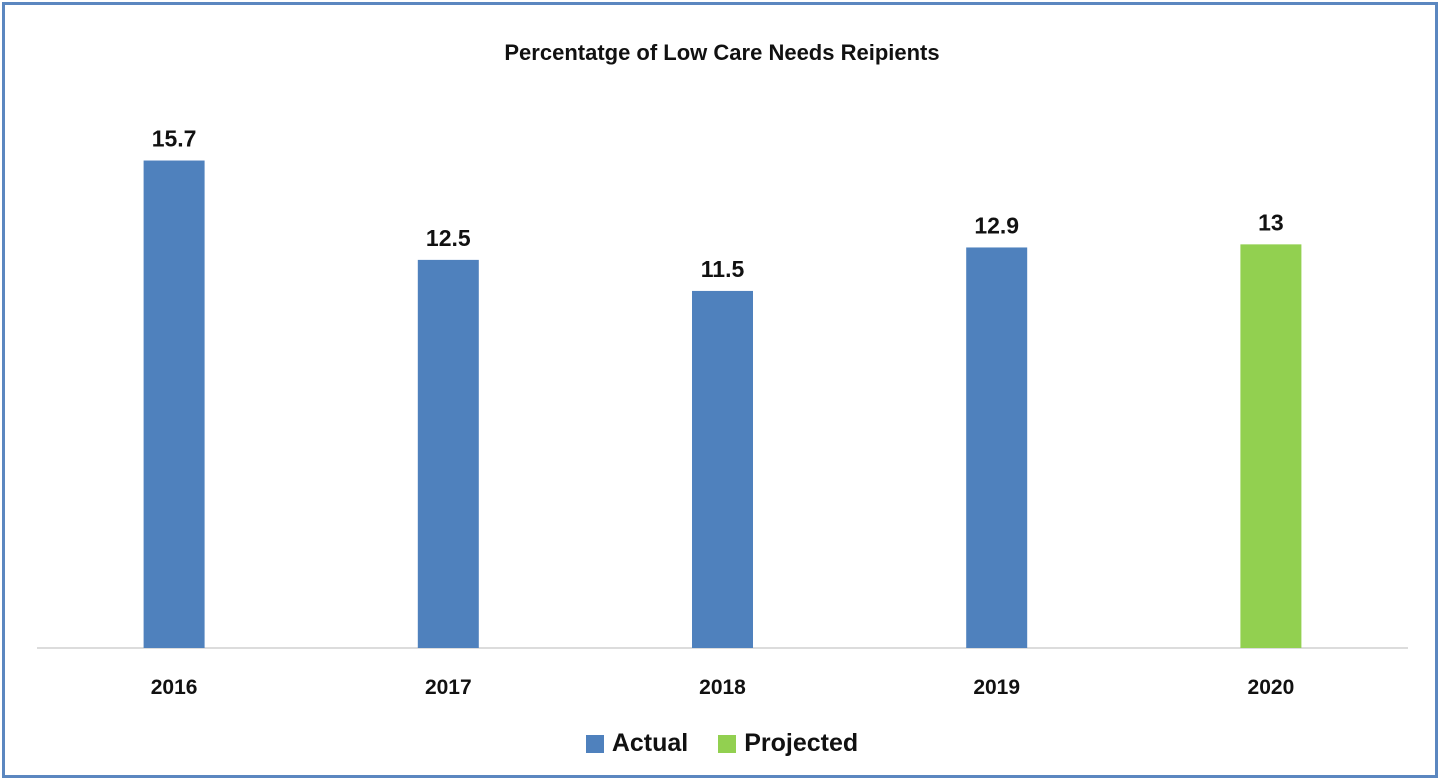 The height and width of the screenshot is (784, 1444). What do you see at coordinates (174, 139) in the screenshot?
I see `data-label-2016: 15.7` at bounding box center [174, 139].